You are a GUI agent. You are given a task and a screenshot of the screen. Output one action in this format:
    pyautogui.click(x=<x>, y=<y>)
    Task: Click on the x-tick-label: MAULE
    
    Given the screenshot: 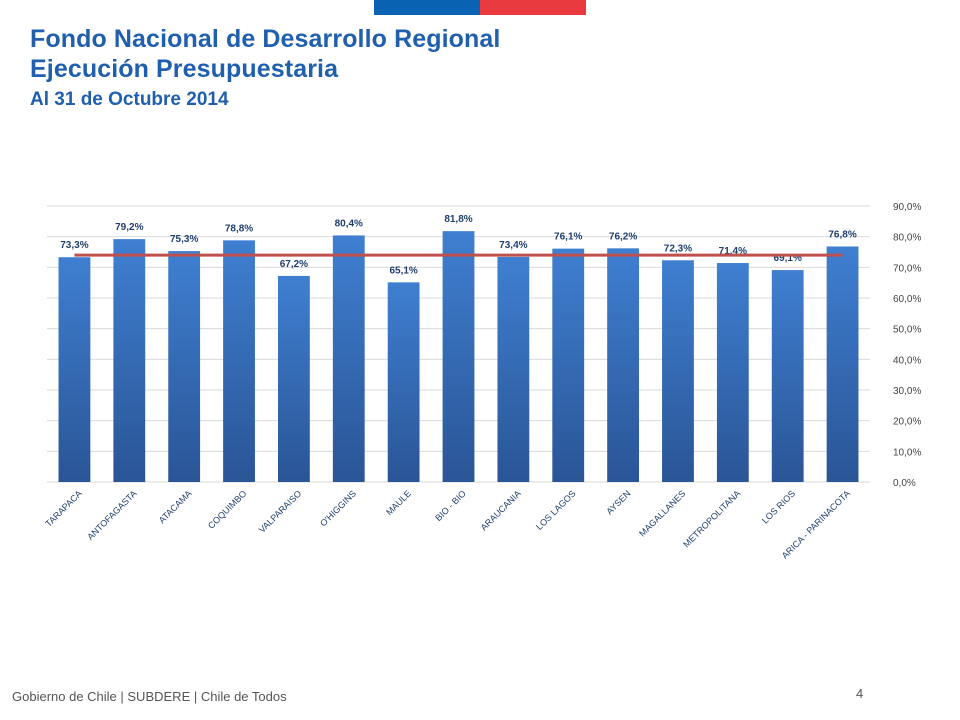 What is the action you would take?
    pyautogui.click(x=398, y=502)
    